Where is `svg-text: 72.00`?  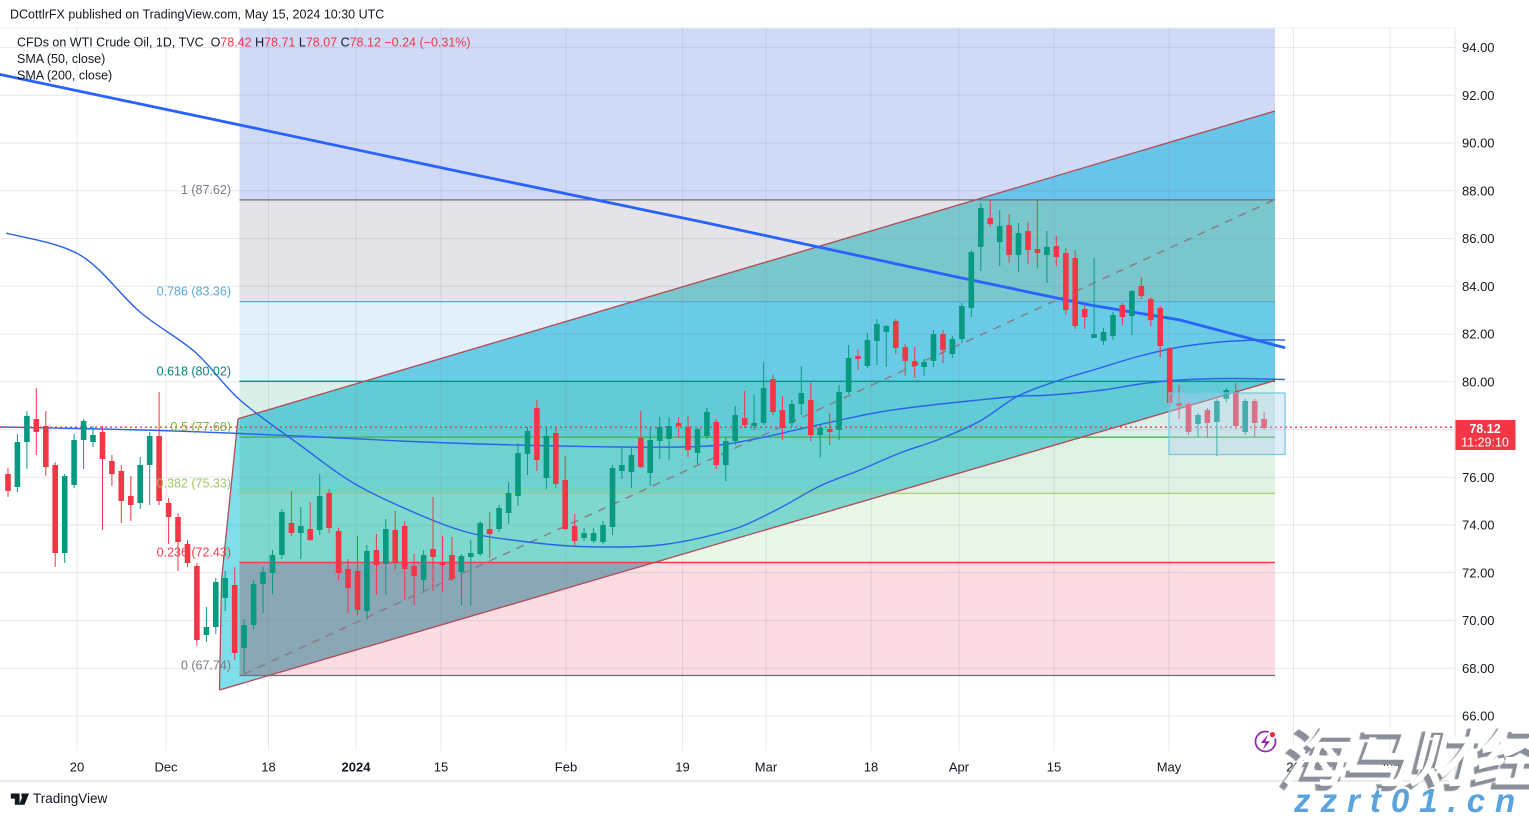
svg-text: 72.00 is located at coordinates (1478, 572).